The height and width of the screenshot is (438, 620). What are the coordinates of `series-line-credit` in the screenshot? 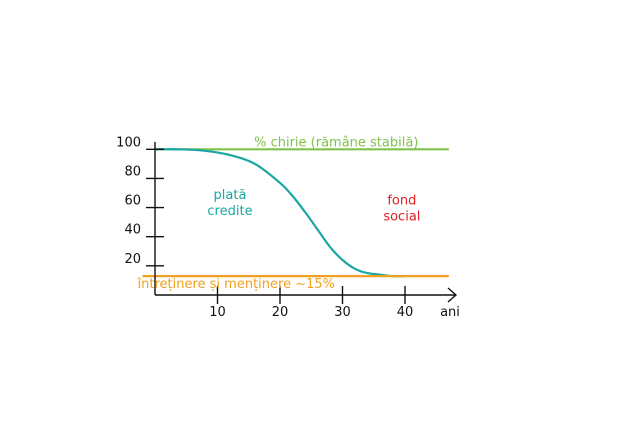 It's located at (280, 213).